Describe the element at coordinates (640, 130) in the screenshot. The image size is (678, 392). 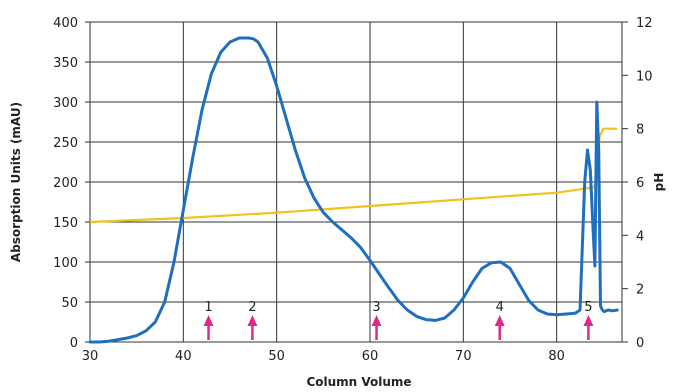
I see `y2-tick-label: 8` at that location.